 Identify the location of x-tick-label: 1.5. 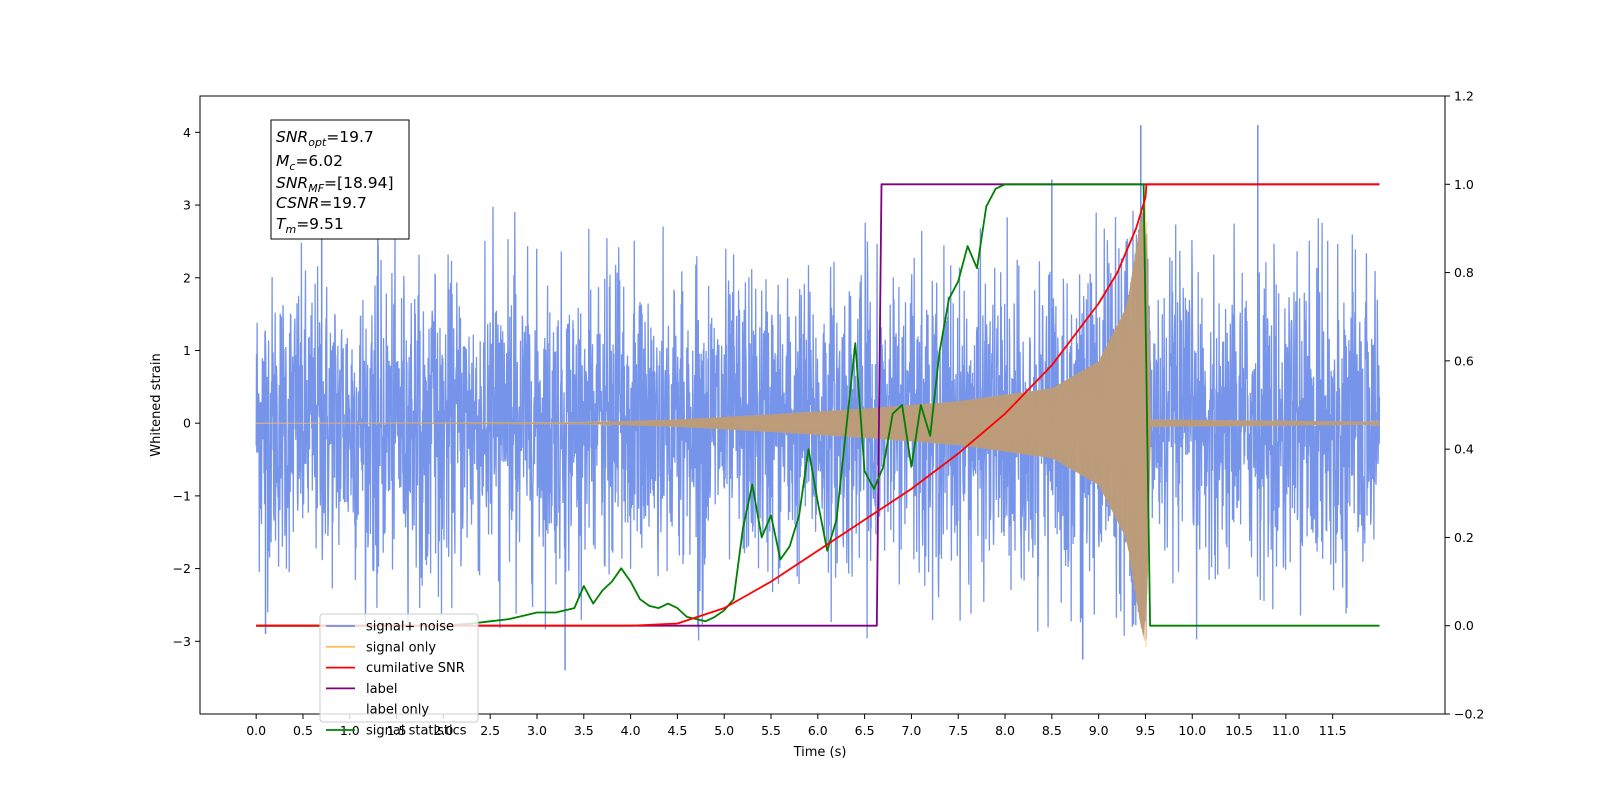
(397, 730).